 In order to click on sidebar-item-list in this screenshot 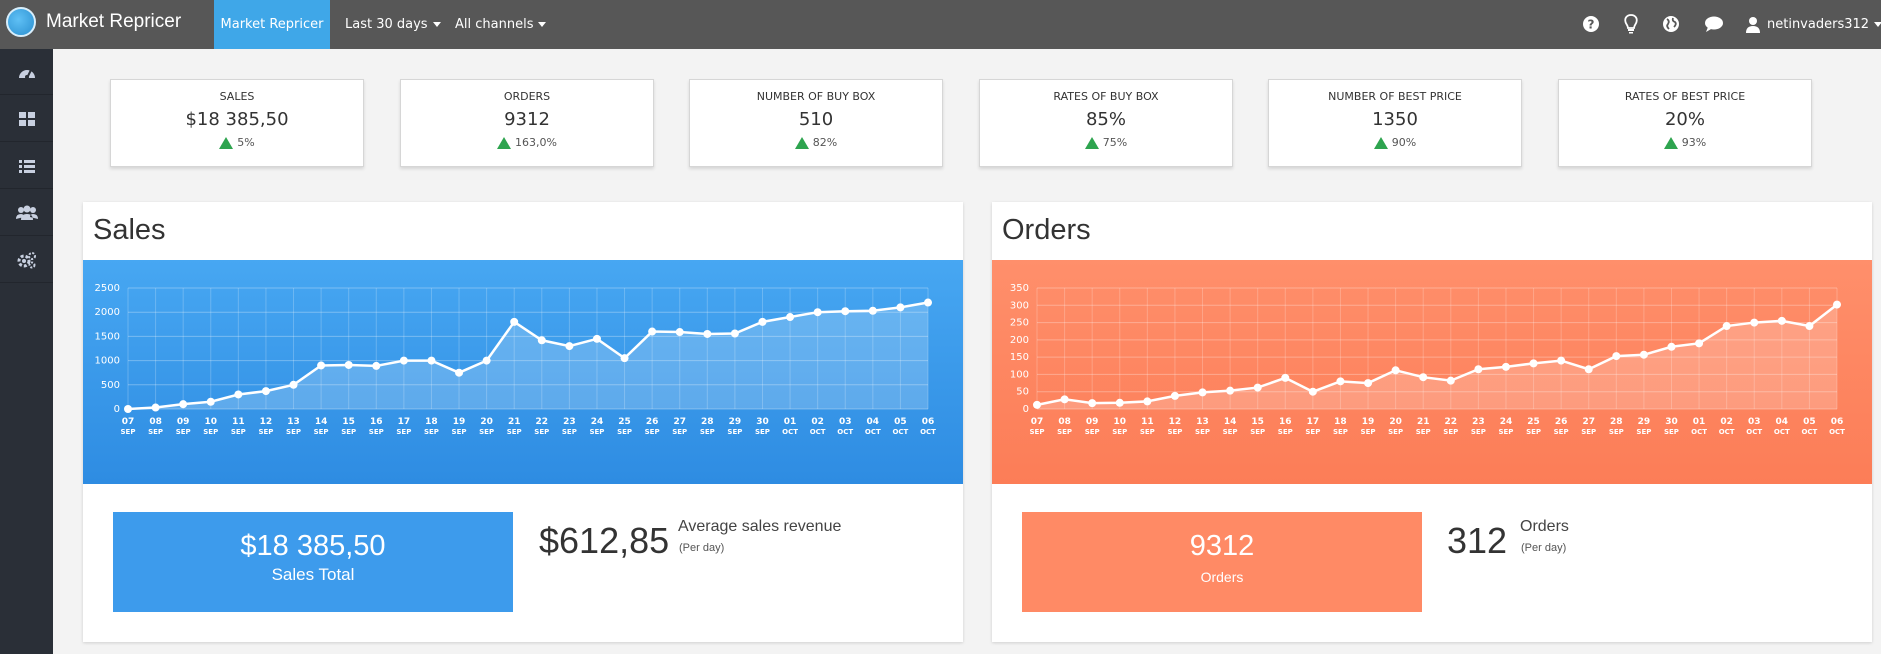, I will do `click(26, 166)`.